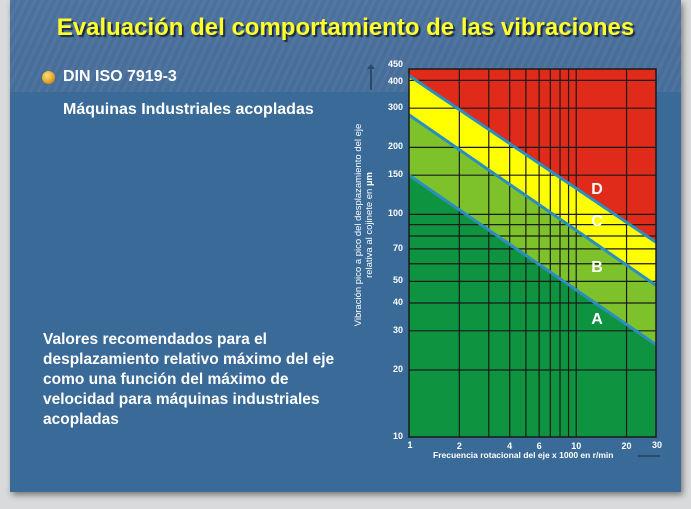 This screenshot has width=691, height=509. What do you see at coordinates (597, 319) in the screenshot?
I see `zone-label-a: A` at bounding box center [597, 319].